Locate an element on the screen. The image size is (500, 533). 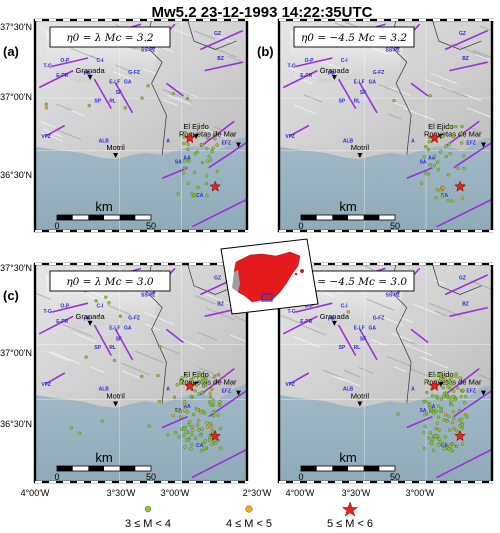
fault-label: VFZ is located at coordinates (45, 137).